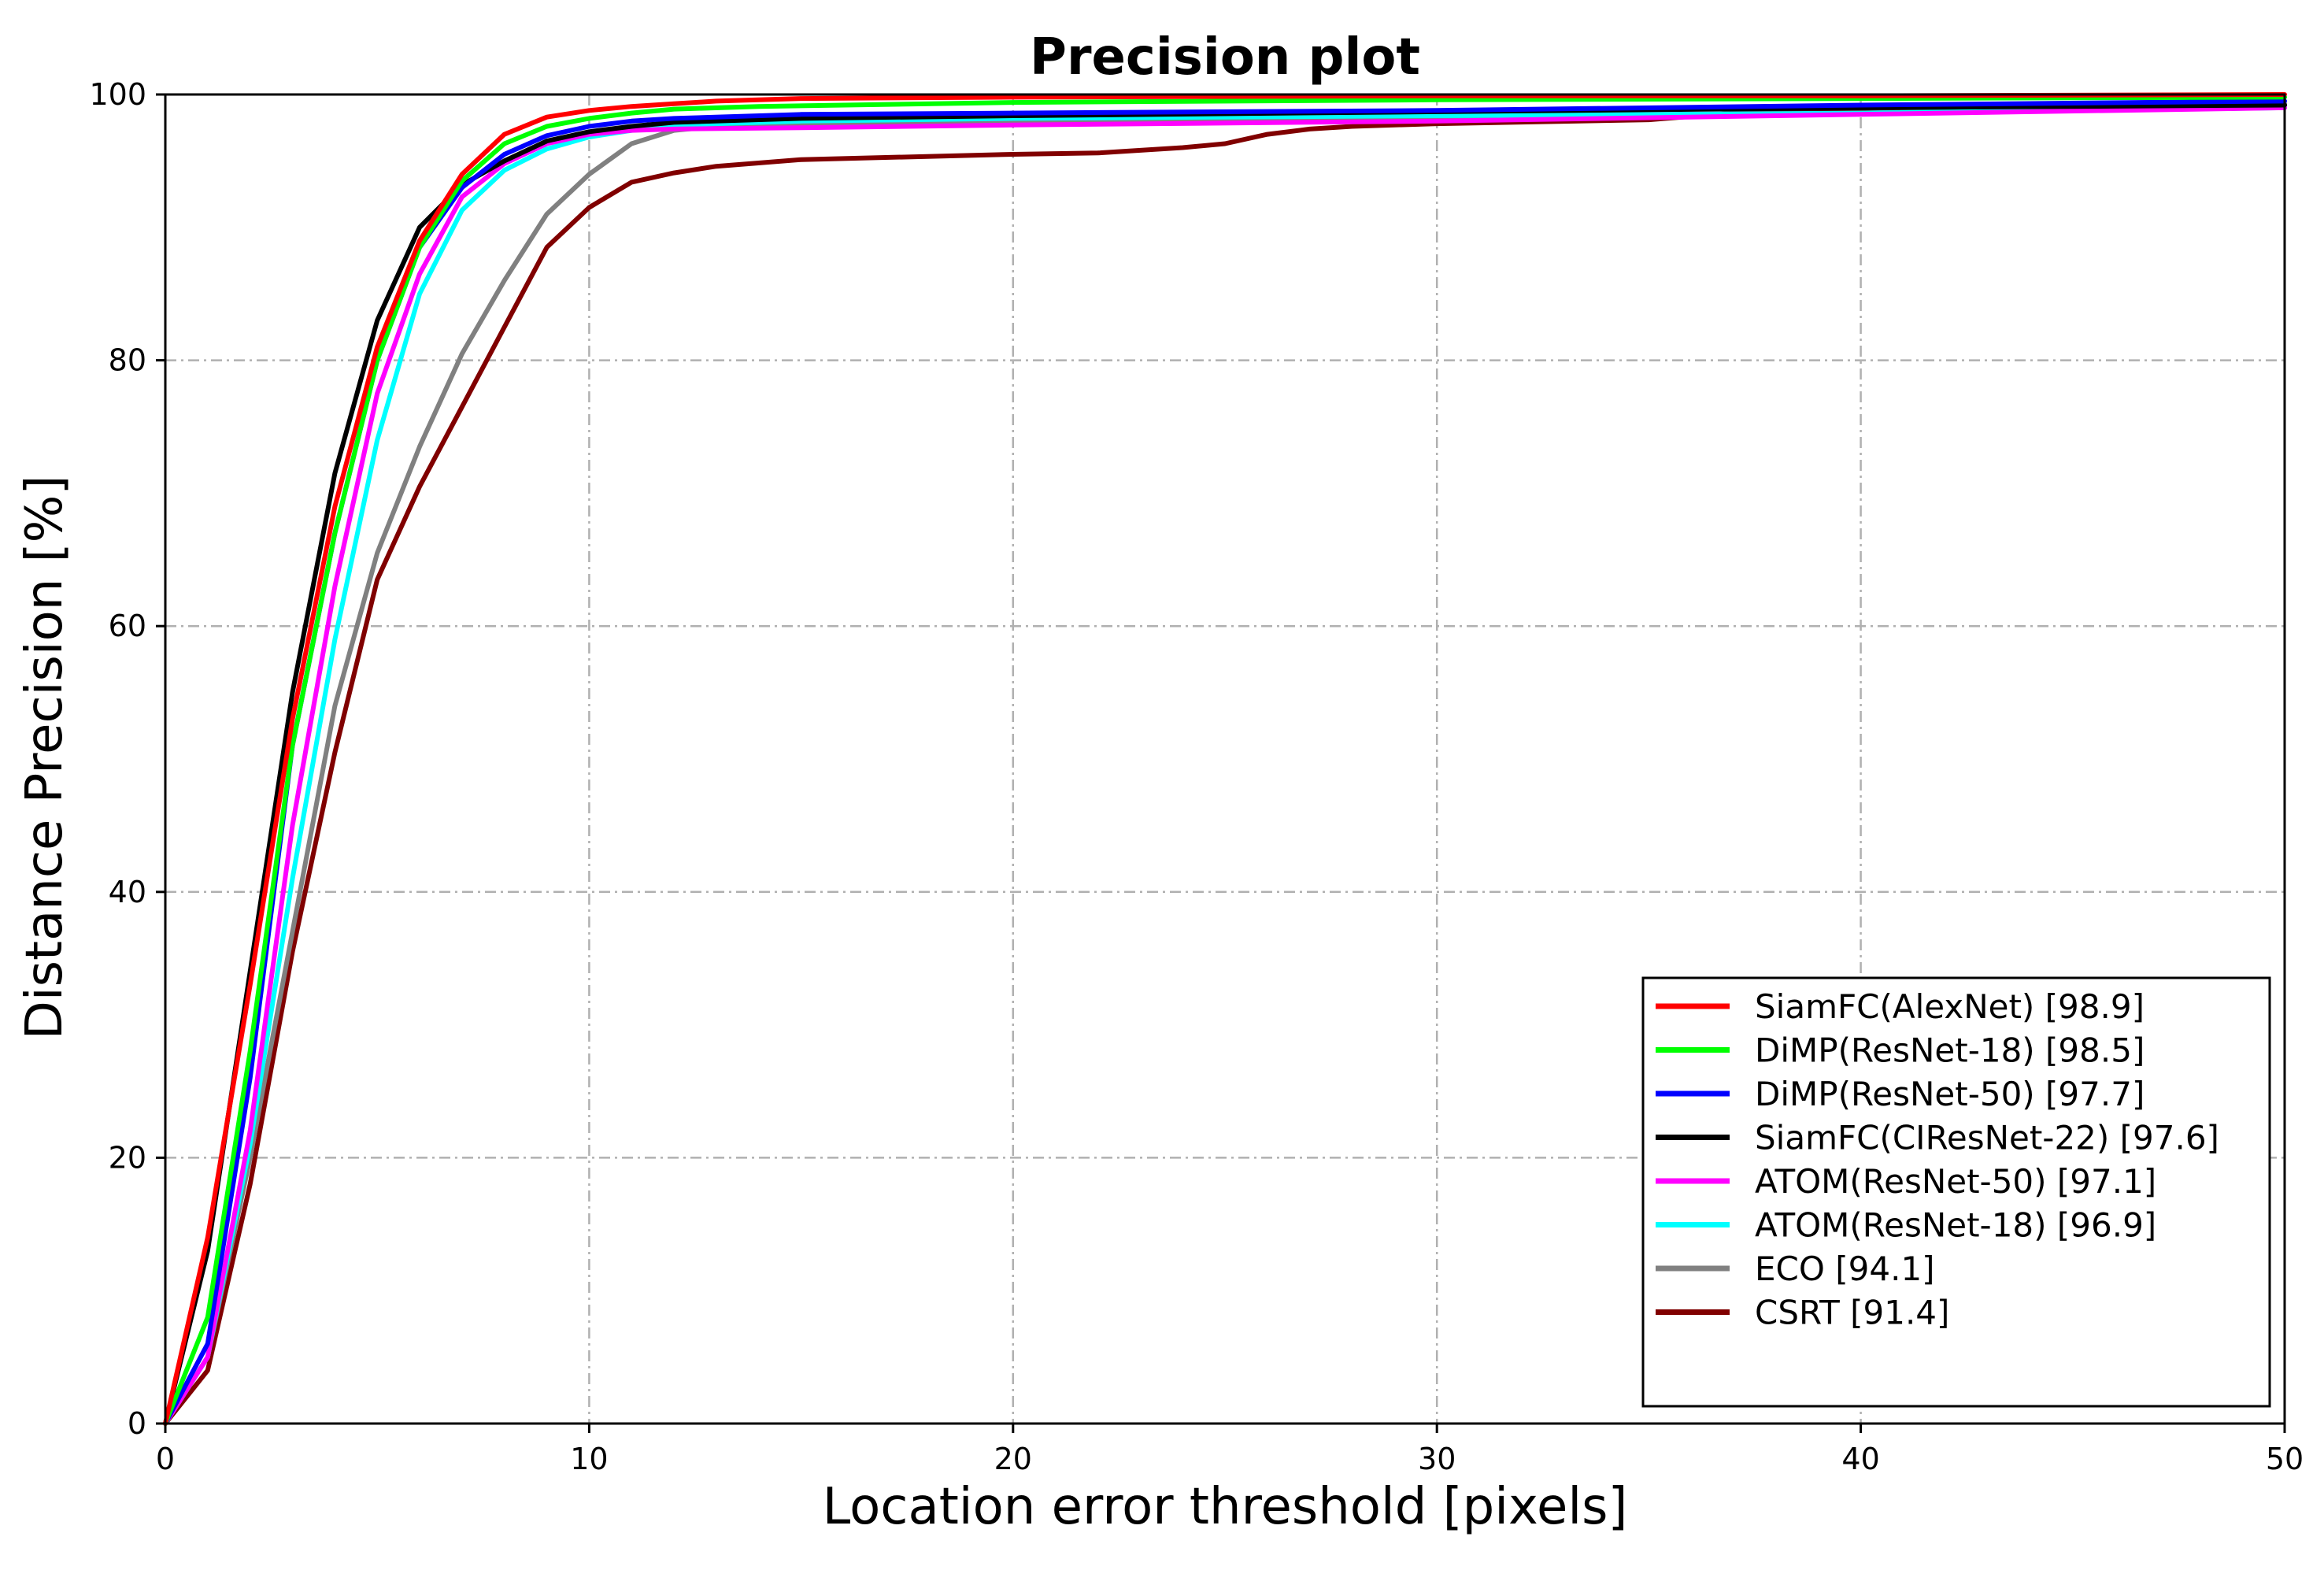 This screenshot has width=2324, height=1581. I want to click on legend-entry: ECO [94.1], so click(1845, 1269).